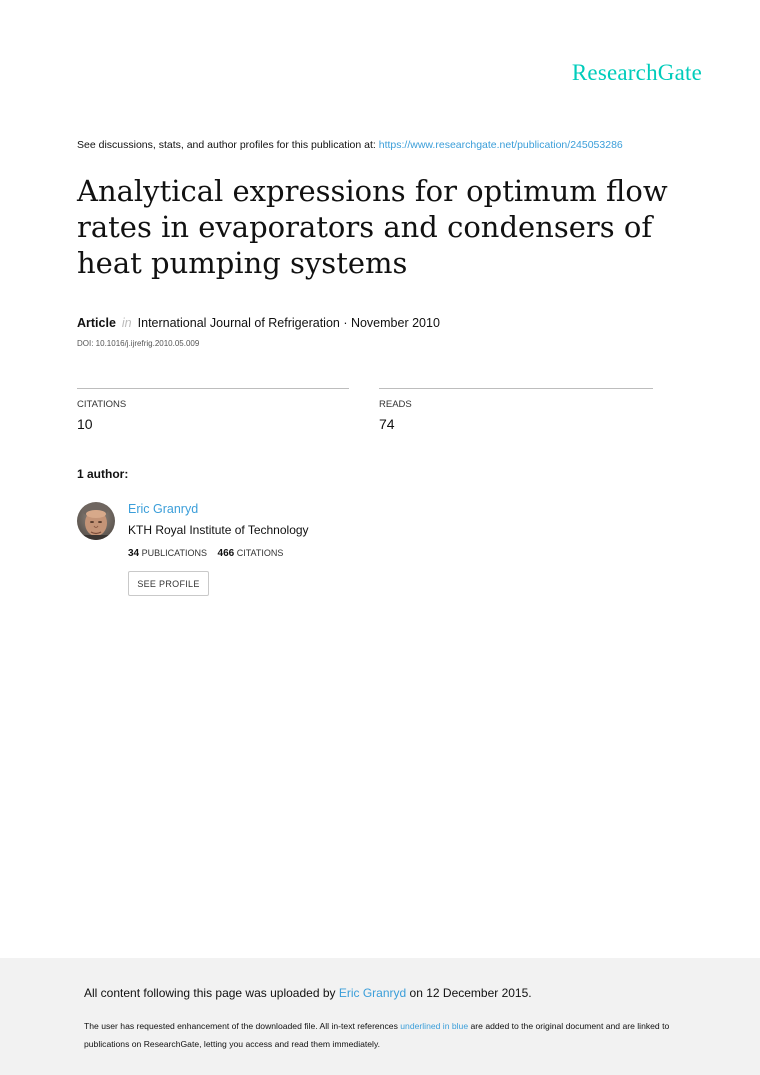  I want to click on underlined-in-blue-text: underlined in blue, so click(434, 1026).